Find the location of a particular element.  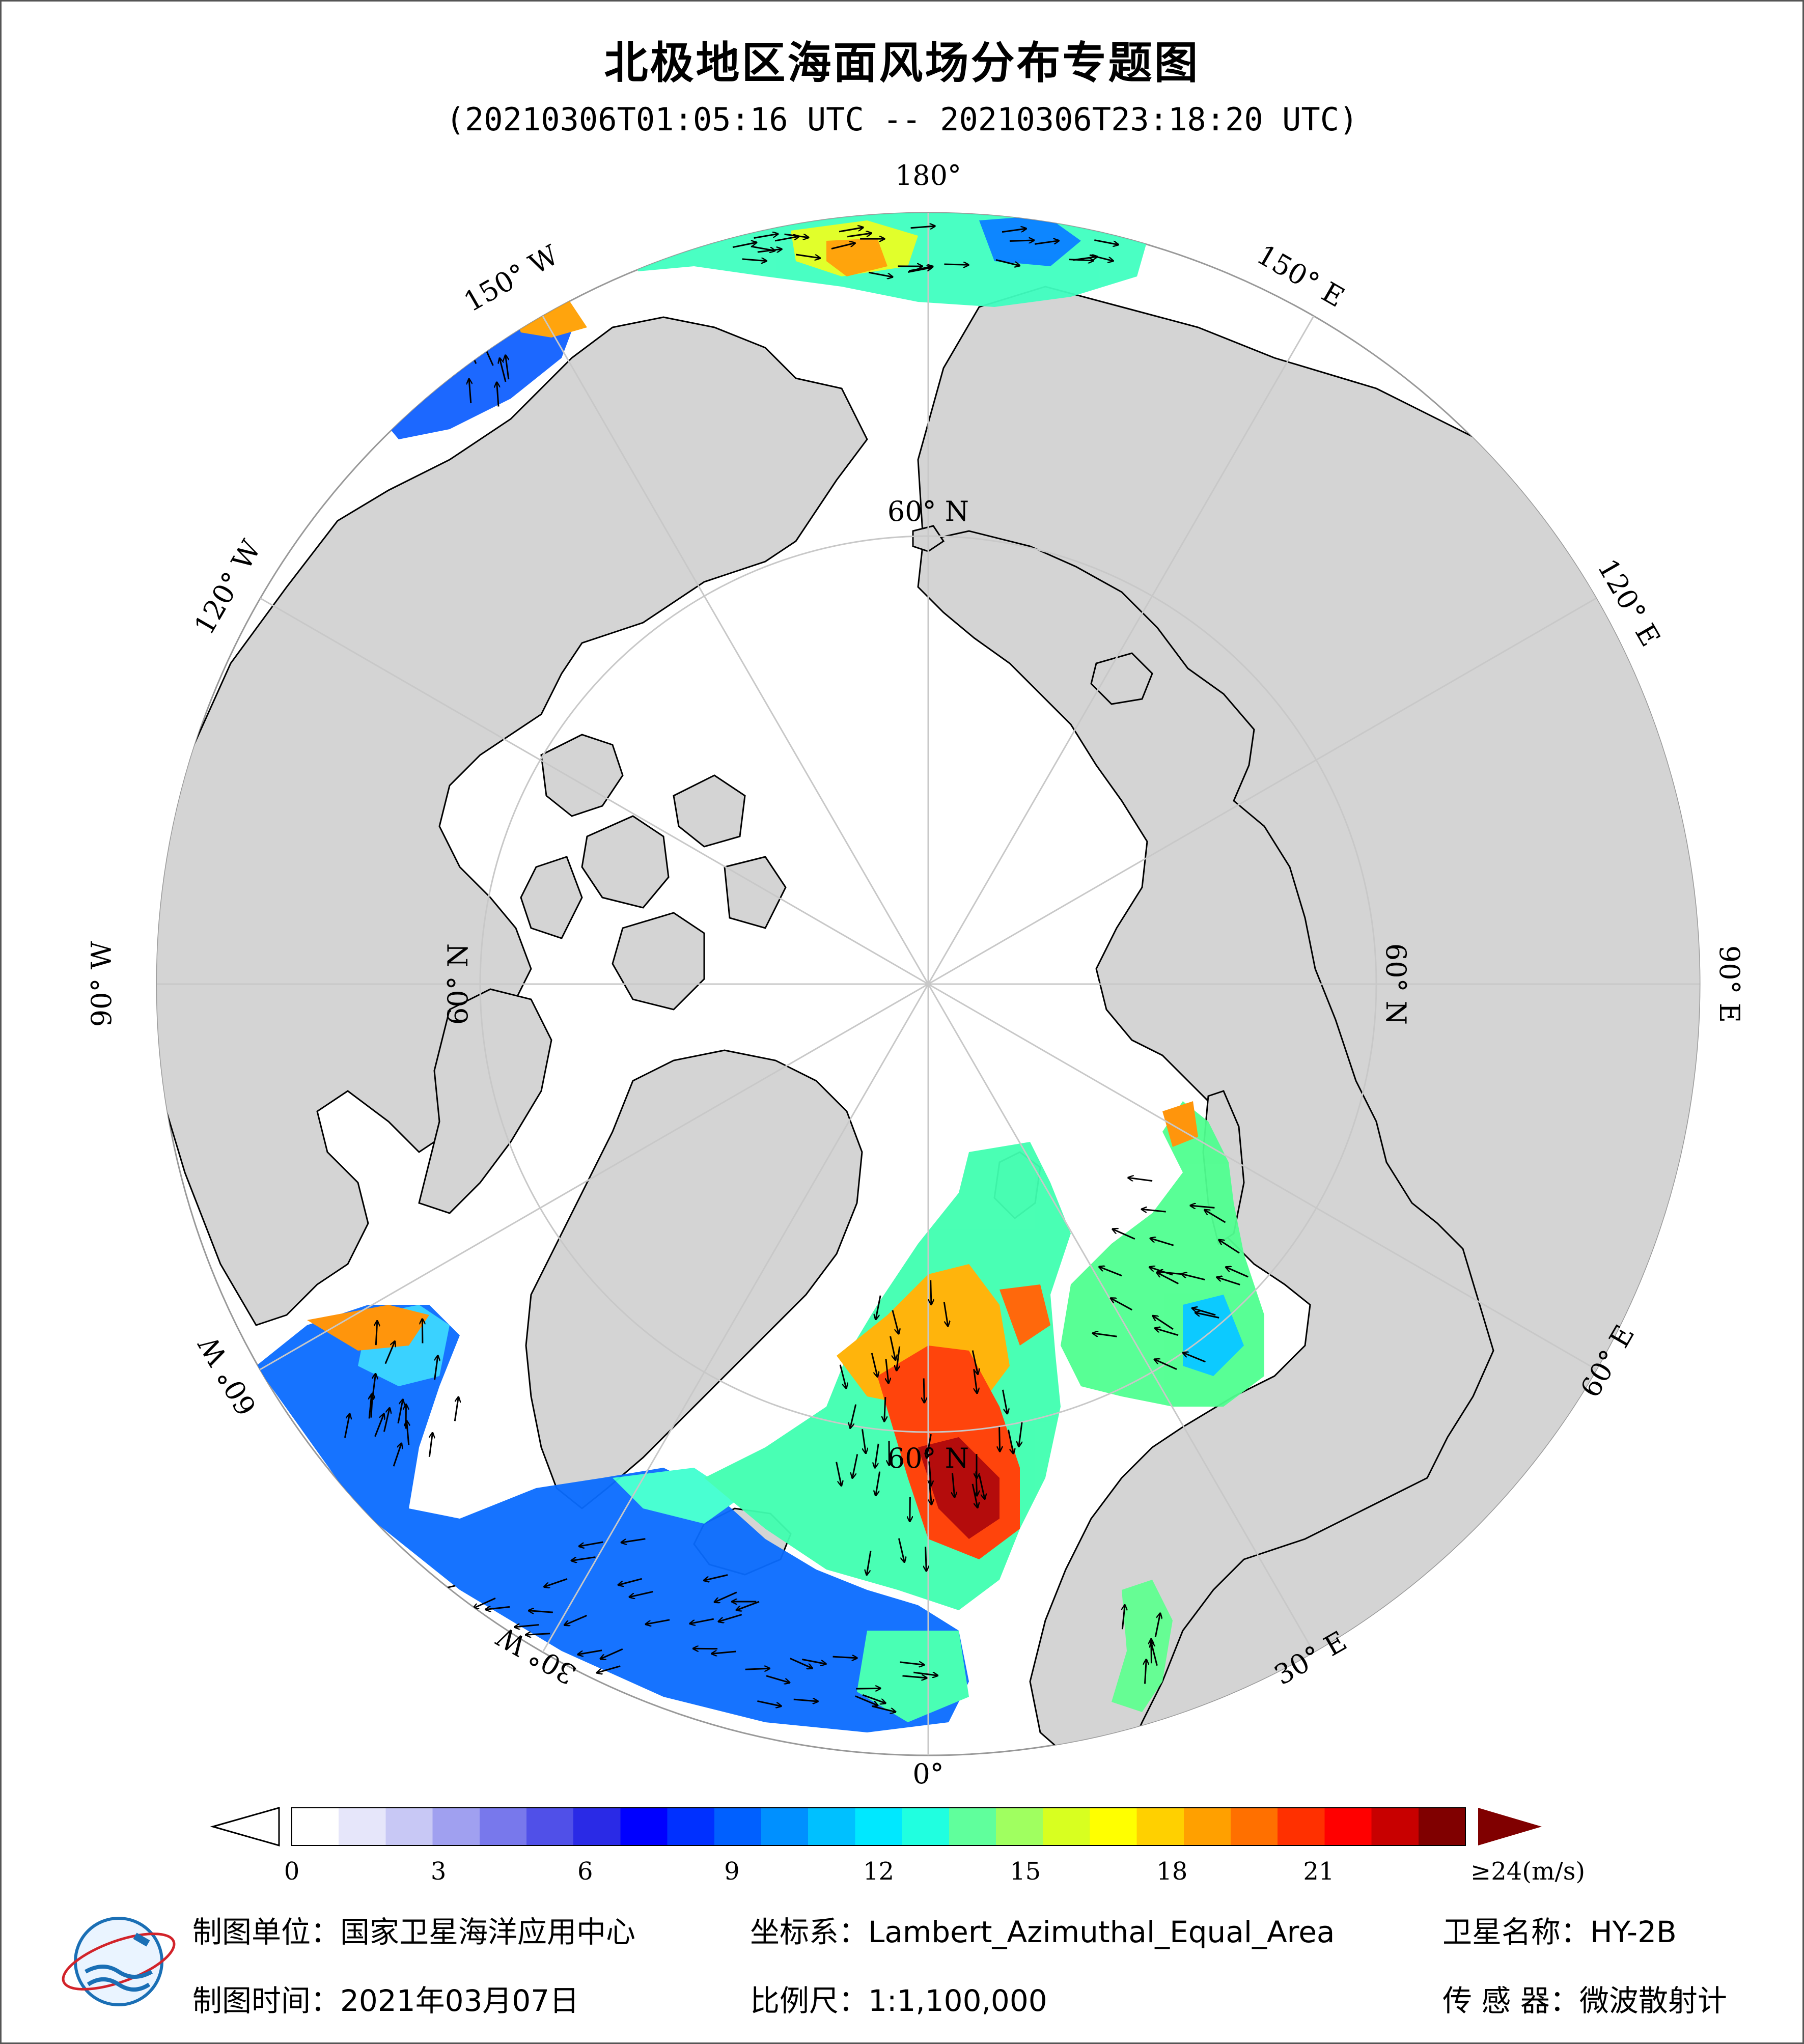

lon-label-90e: 90° E is located at coordinates (1729, 984).